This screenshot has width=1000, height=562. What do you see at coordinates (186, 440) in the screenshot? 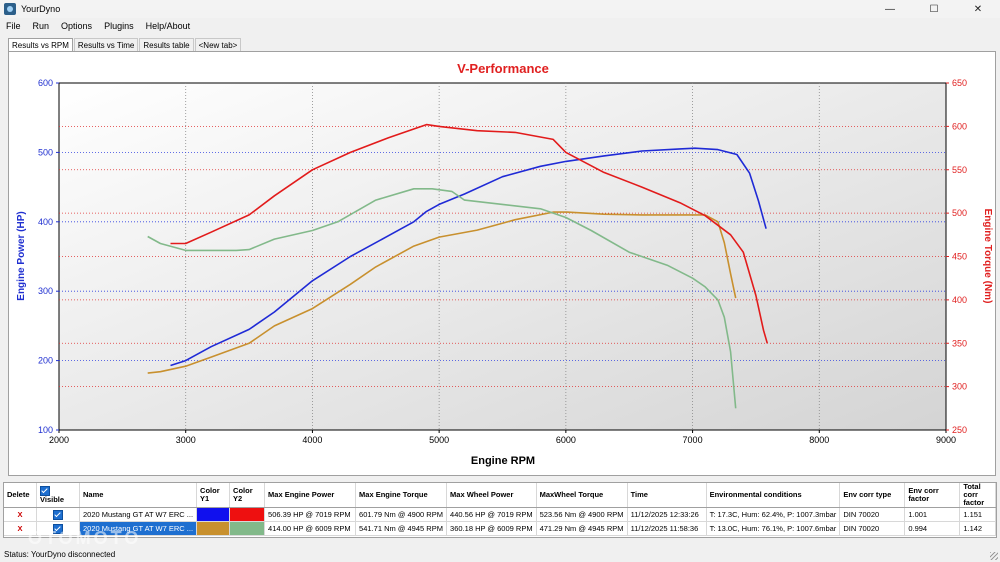
I see `x-tick-label: 3000` at bounding box center [186, 440].